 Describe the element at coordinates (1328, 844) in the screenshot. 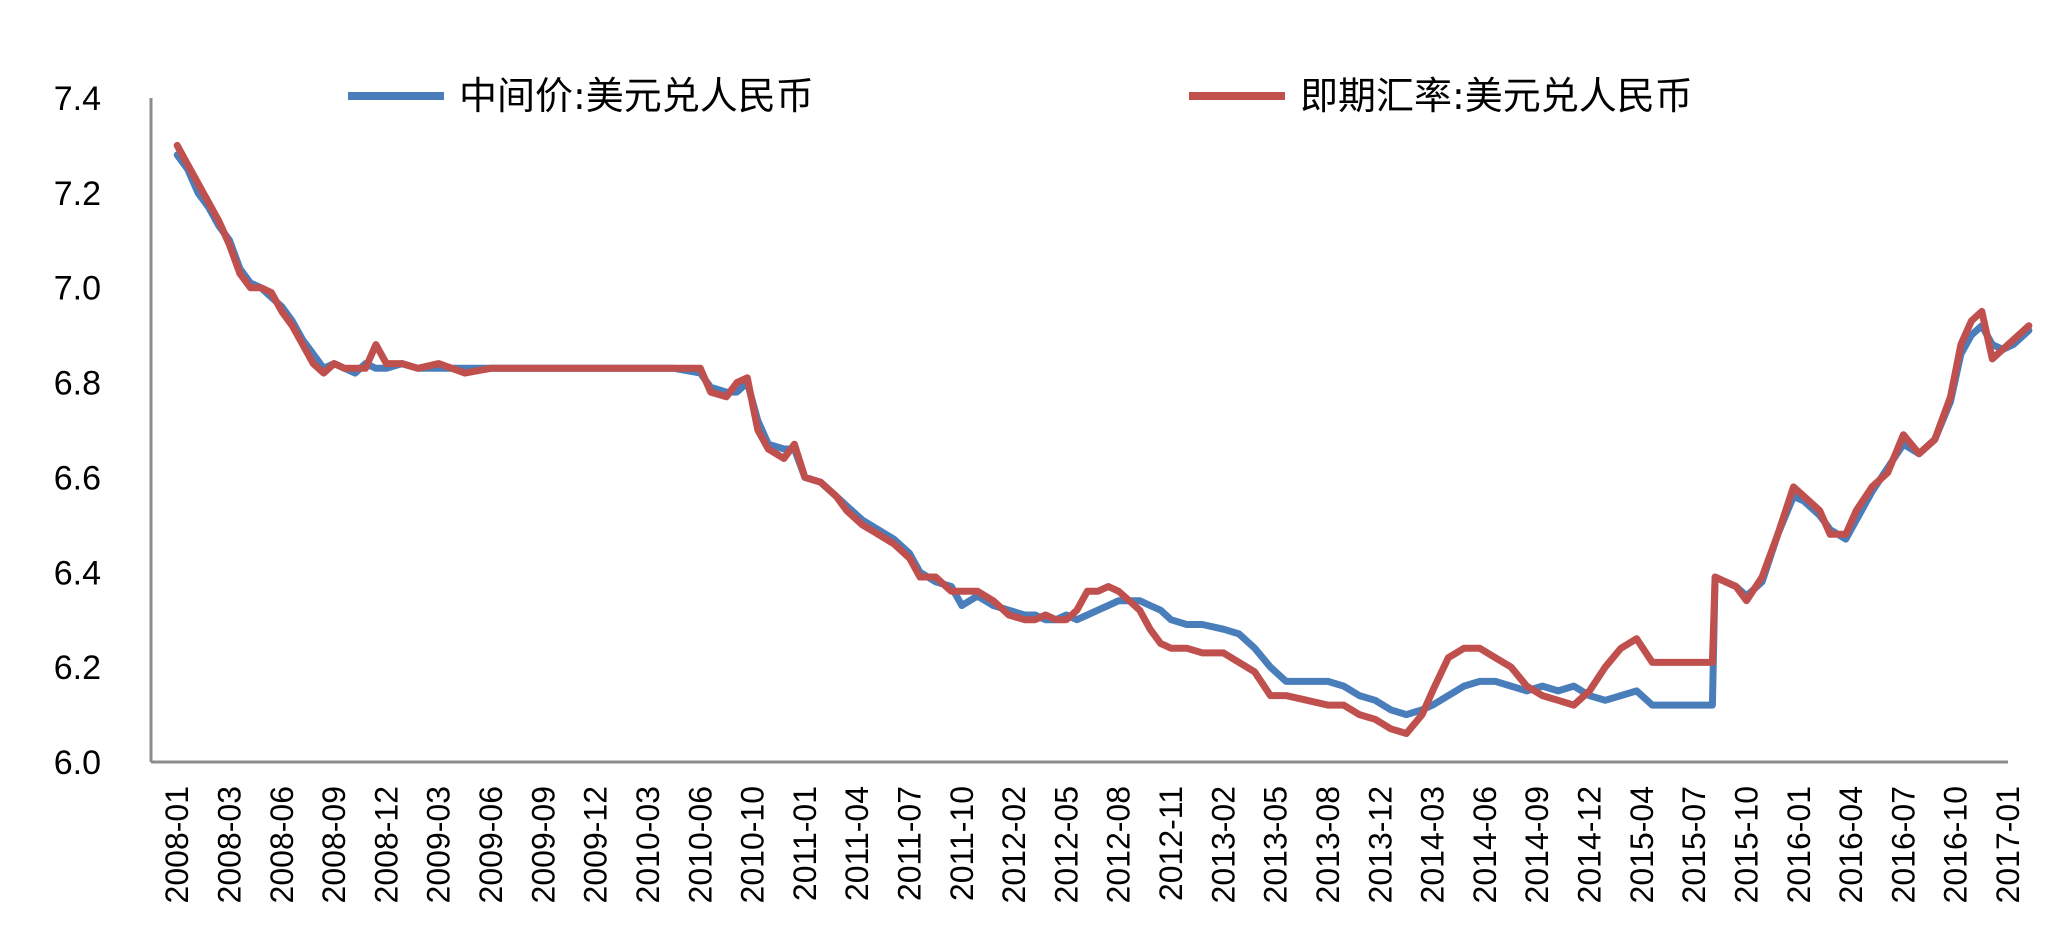

I see `x-tick-label: 2013-08` at that location.